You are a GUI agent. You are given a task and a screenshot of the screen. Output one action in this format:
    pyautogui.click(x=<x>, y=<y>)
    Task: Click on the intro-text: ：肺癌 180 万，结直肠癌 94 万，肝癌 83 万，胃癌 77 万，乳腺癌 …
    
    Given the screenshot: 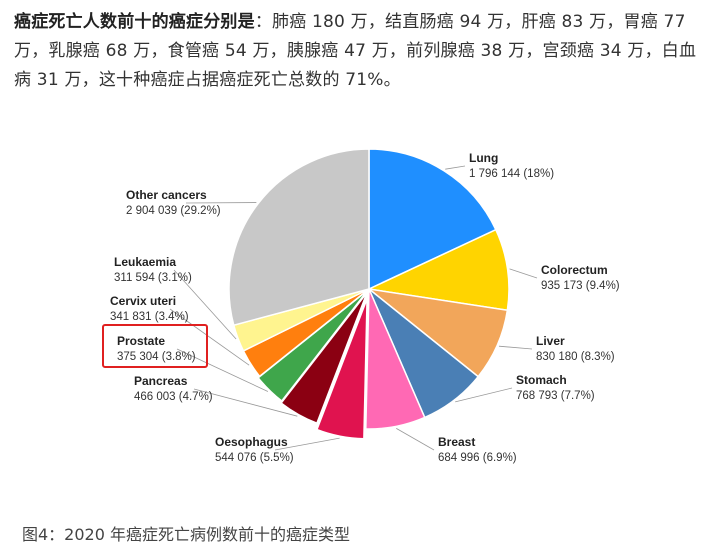 What is the action you would take?
    pyautogui.click(x=355, y=51)
    